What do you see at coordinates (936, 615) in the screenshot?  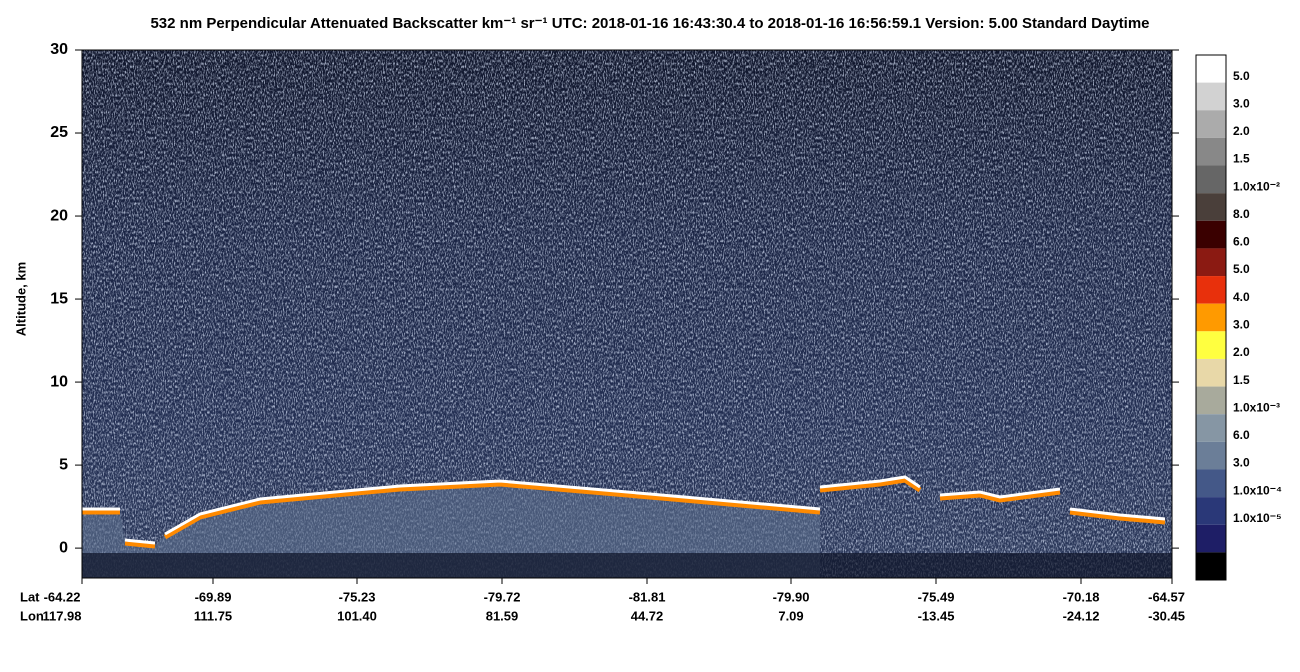 I see `lon-label: -13.45` at bounding box center [936, 615].